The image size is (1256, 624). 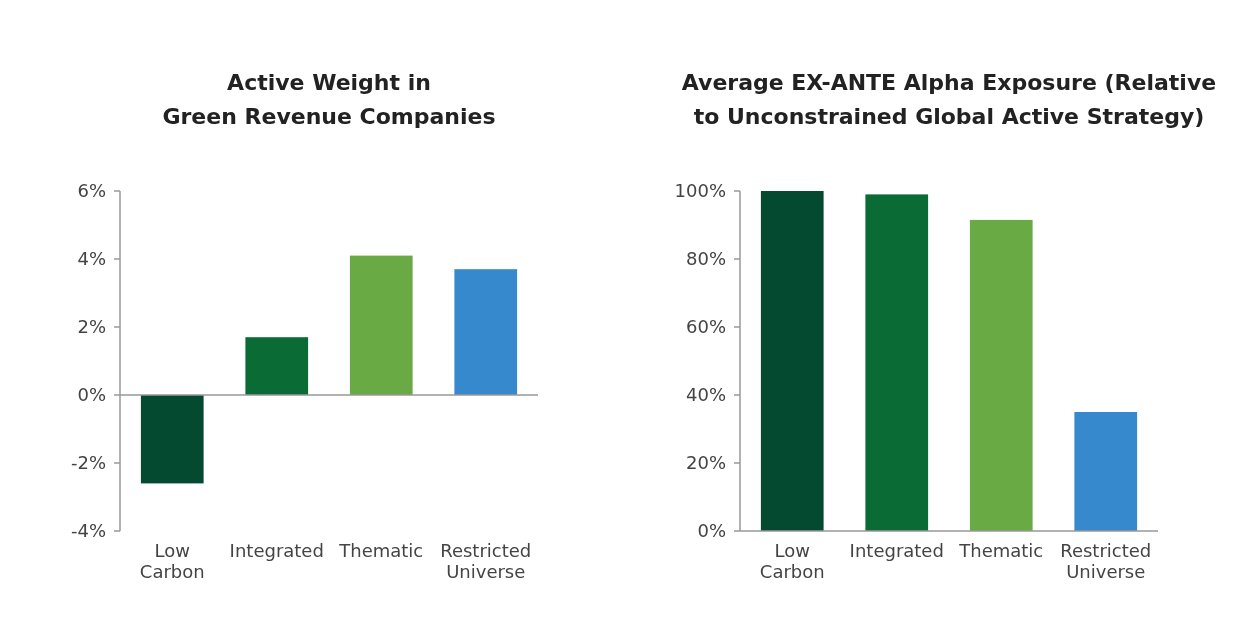 I want to click on y-tick-label: -4%, so click(x=88, y=531).